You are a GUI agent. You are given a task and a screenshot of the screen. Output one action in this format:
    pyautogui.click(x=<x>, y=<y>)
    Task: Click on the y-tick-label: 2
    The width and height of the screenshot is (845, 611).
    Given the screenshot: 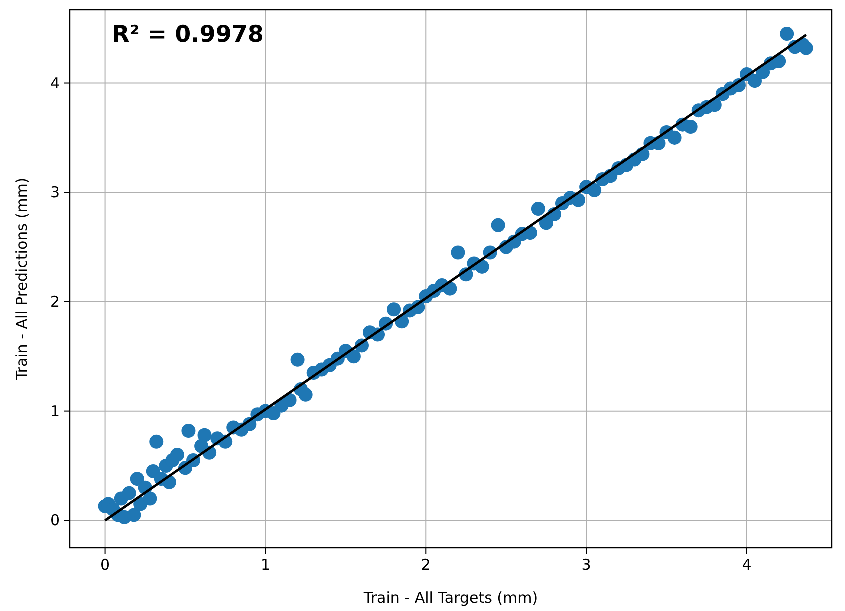 What is the action you would take?
    pyautogui.click(x=55, y=301)
    